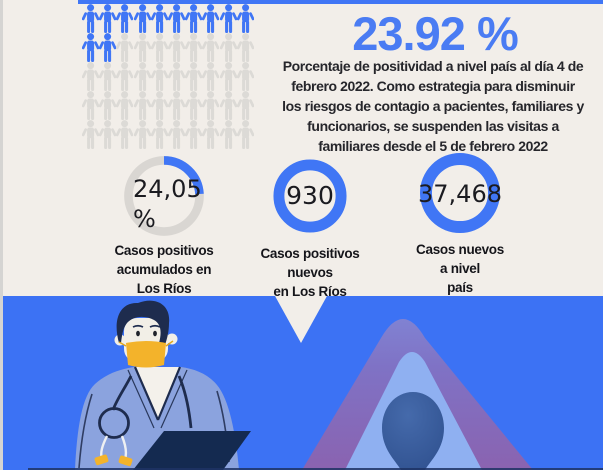  Describe the element at coordinates (310, 272) in the screenshot. I see `stat-label-new-los-rios: Casos positivos nuevos en Los Ríos` at that location.